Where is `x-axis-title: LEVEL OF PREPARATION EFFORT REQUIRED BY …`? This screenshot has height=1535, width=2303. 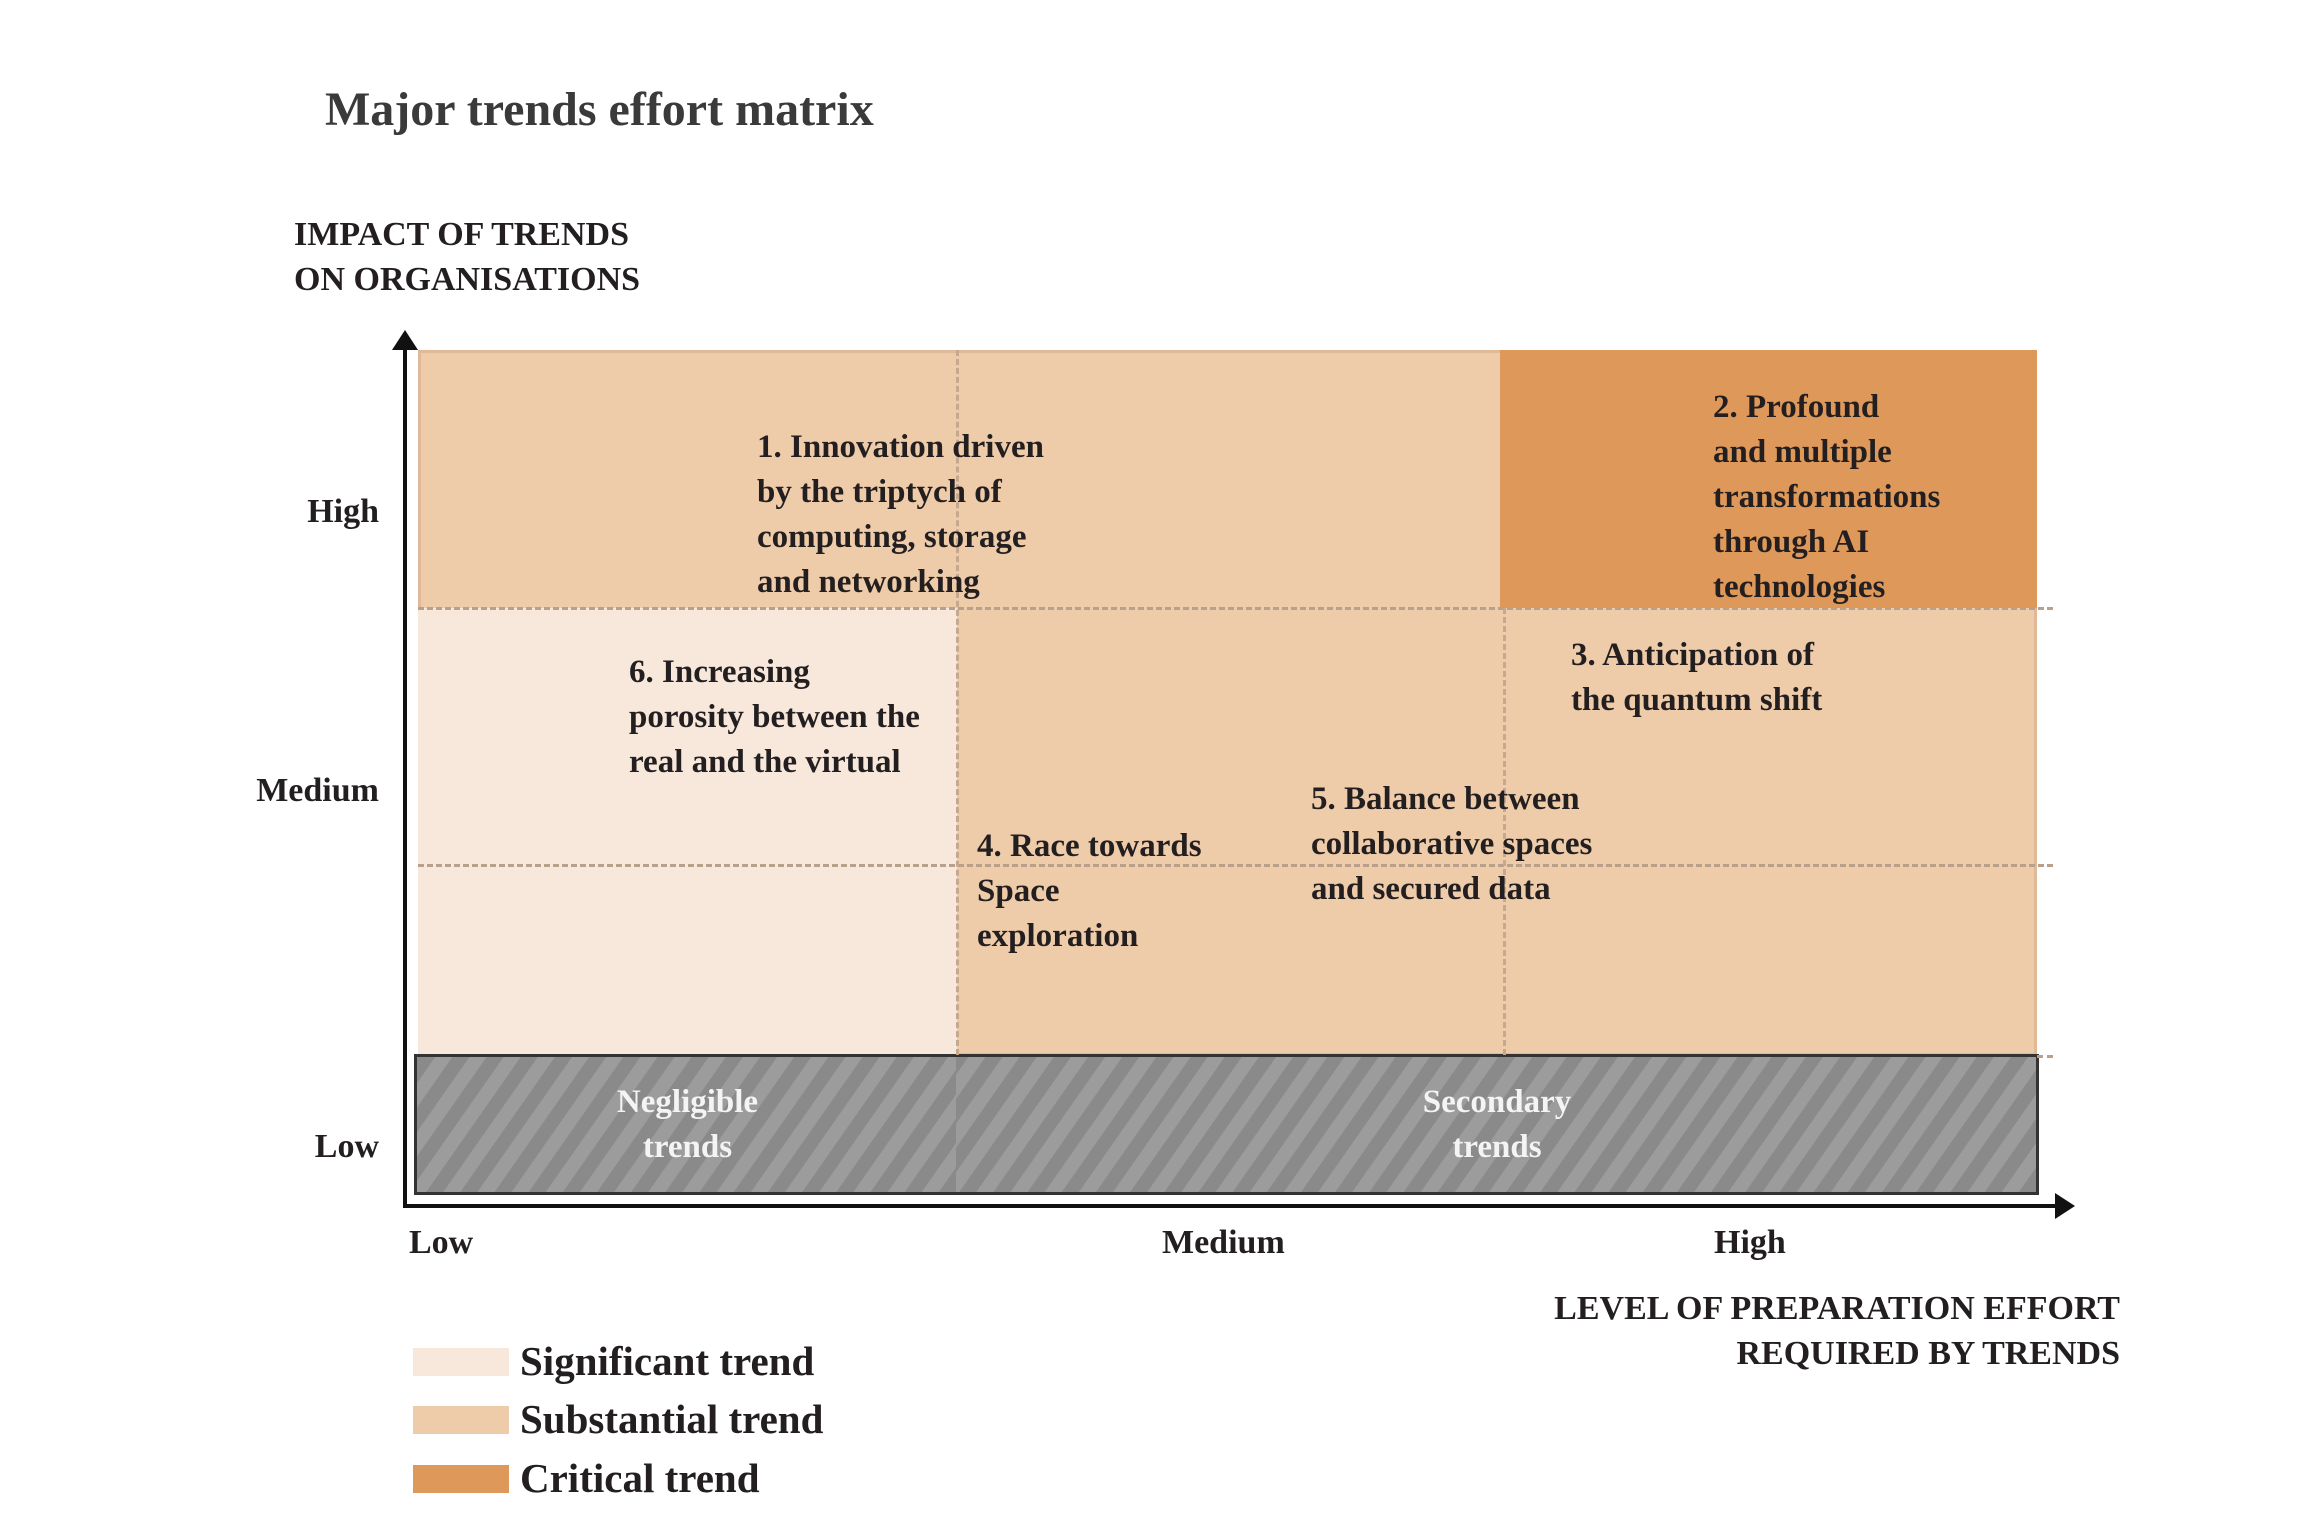 x-axis-title: LEVEL OF PREPARATION EFFORT REQUIRED BY … is located at coordinates (1837, 1331).